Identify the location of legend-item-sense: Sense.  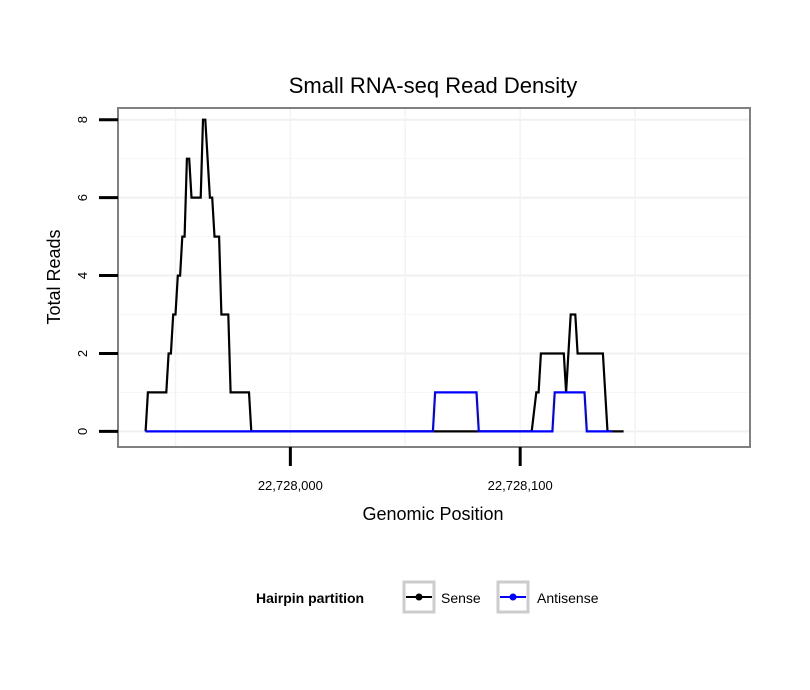
(441, 597).